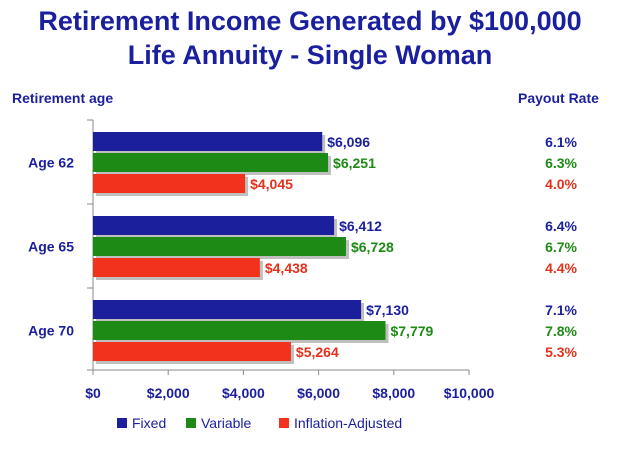 The height and width of the screenshot is (455, 620). What do you see at coordinates (561, 352) in the screenshot?
I see `payout-rate-value: 5.3%` at bounding box center [561, 352].